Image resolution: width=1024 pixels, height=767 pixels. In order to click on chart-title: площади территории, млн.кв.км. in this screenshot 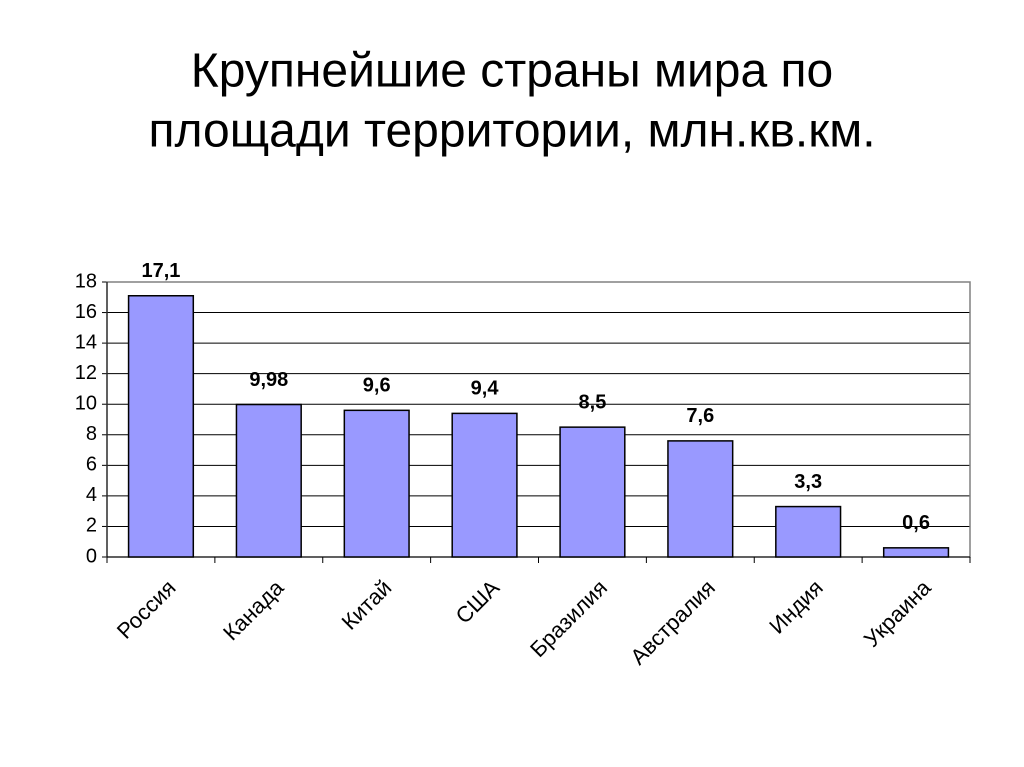, I will do `click(511, 131)`.